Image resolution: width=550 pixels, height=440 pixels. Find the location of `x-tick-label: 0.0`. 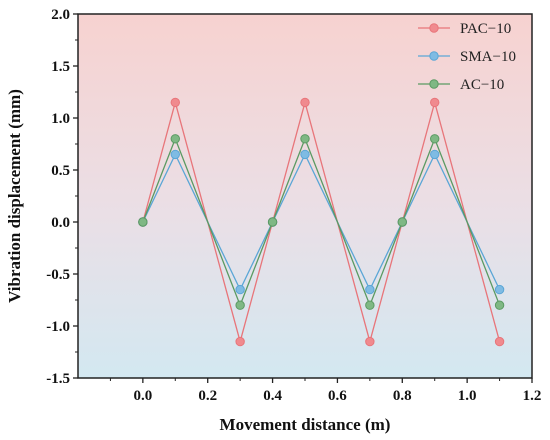

x-tick-label: 0.0 is located at coordinates (142, 396).